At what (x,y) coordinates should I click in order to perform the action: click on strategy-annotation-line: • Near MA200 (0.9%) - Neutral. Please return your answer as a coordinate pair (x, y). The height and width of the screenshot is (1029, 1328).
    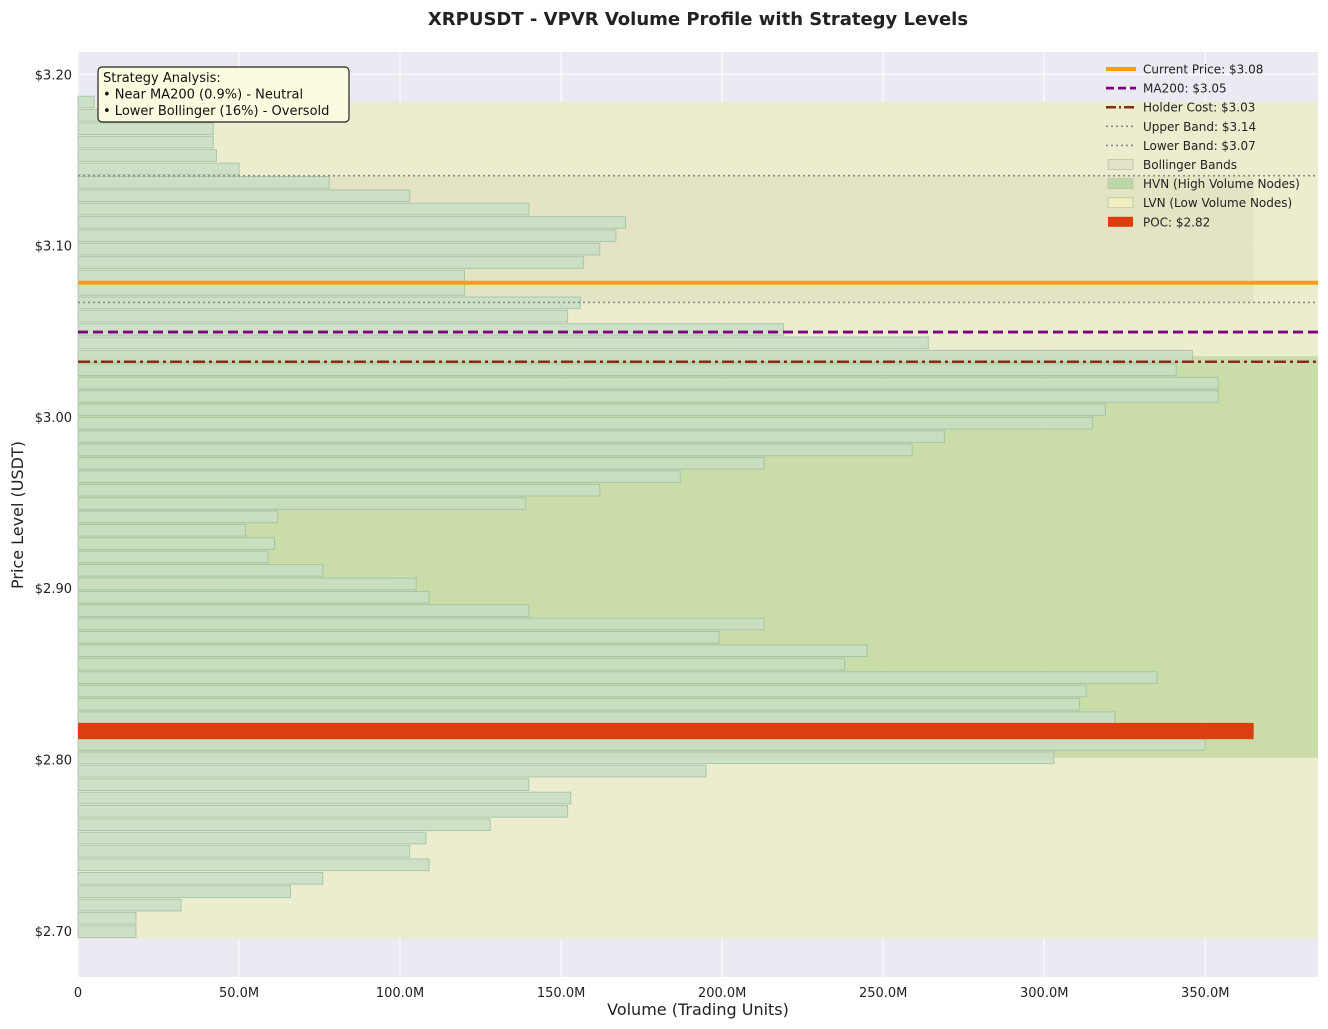
    Looking at the image, I should click on (203, 95).